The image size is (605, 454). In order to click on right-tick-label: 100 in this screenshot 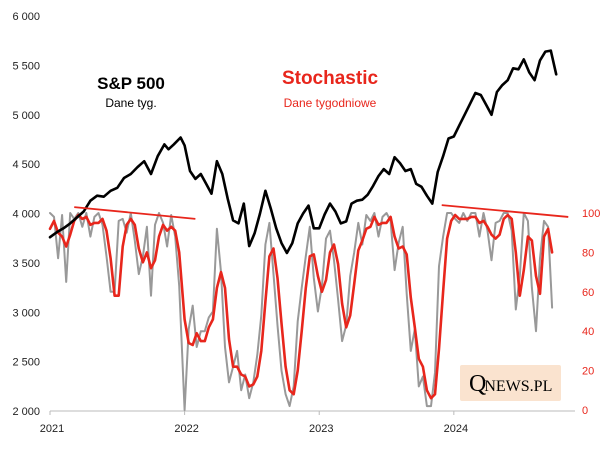, I will do `click(591, 214)`.